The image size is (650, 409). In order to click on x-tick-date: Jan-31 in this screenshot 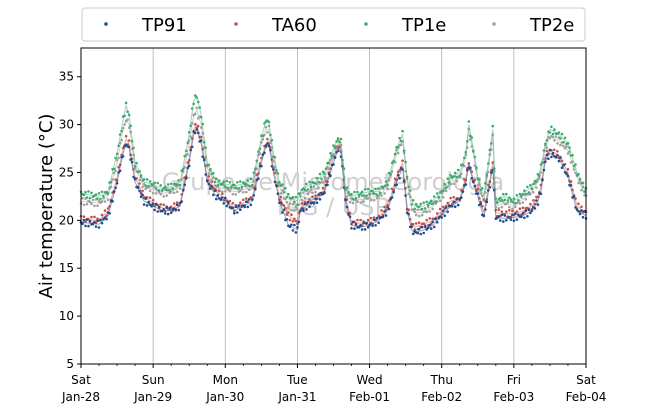, I will do `click(296, 397)`.